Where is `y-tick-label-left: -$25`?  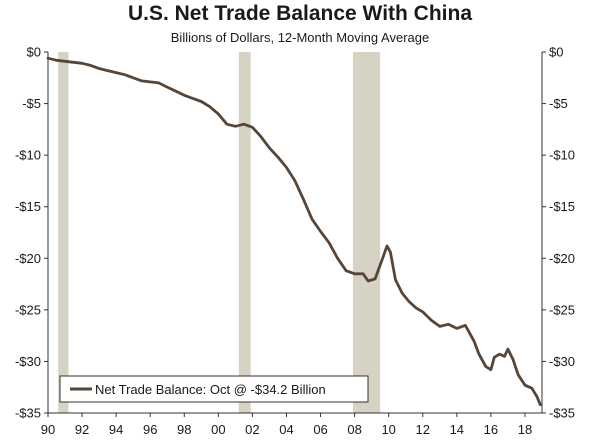
y-tick-label-left: -$25 is located at coordinates (28, 309).